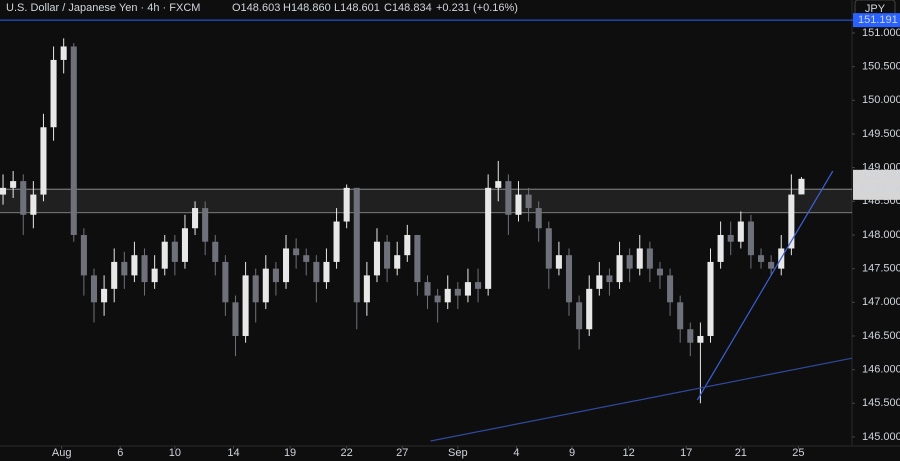 This screenshot has width=900, height=461. What do you see at coordinates (233, 453) in the screenshot?
I see `x-tick-label: 14` at bounding box center [233, 453].